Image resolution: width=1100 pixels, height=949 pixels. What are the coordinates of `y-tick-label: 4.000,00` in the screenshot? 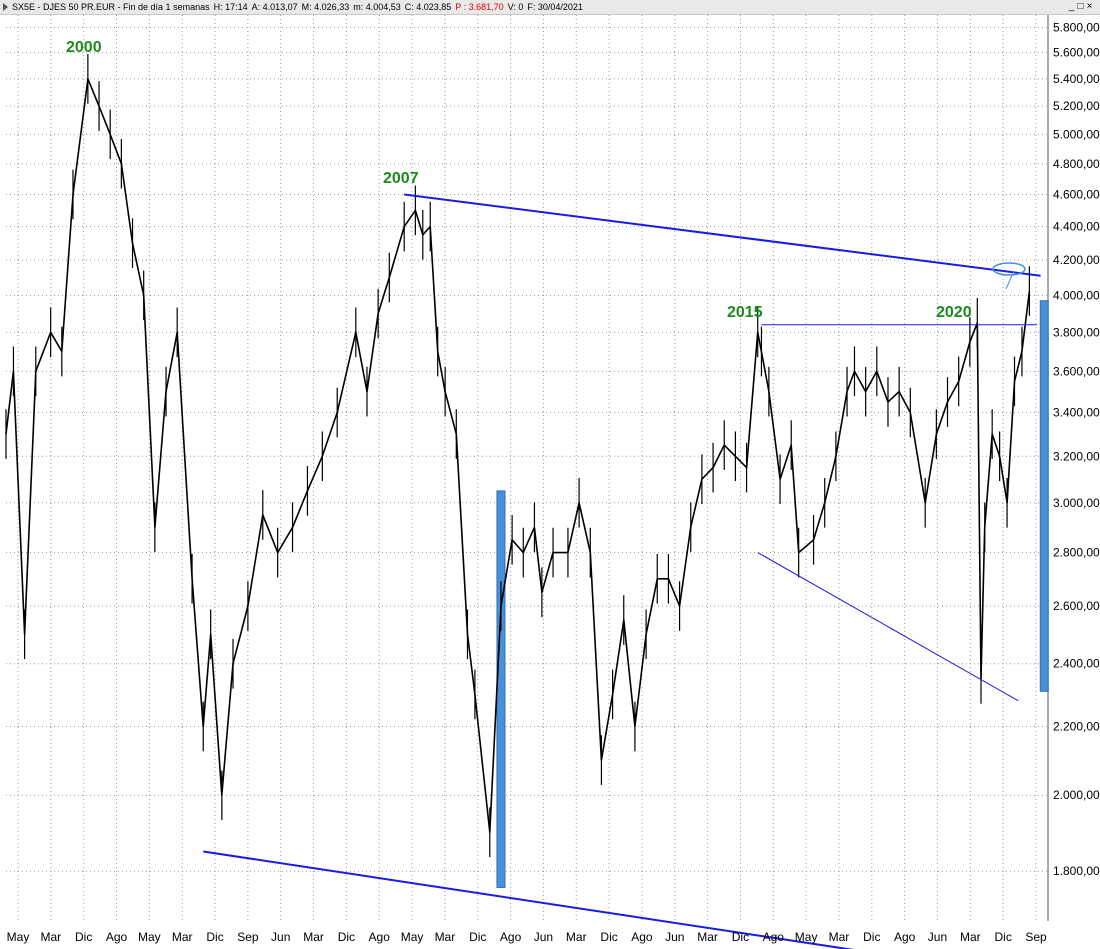 It's located at (1076, 295).